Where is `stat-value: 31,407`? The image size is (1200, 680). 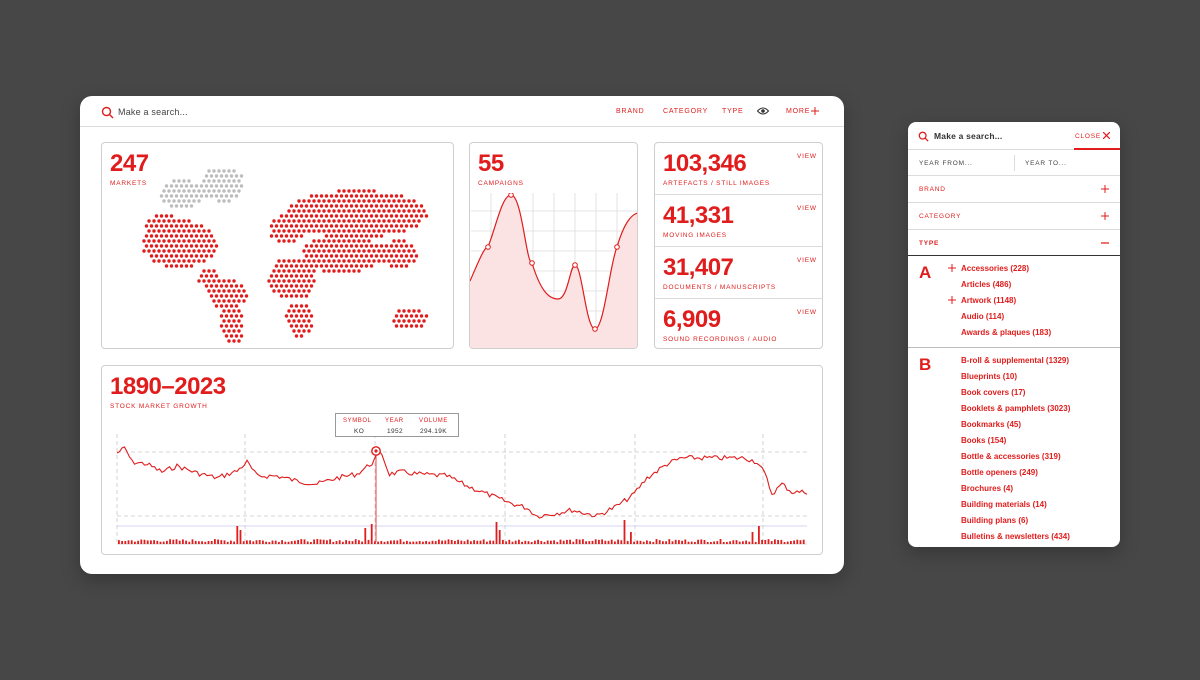
stat-value: 31,407 is located at coordinates (698, 267).